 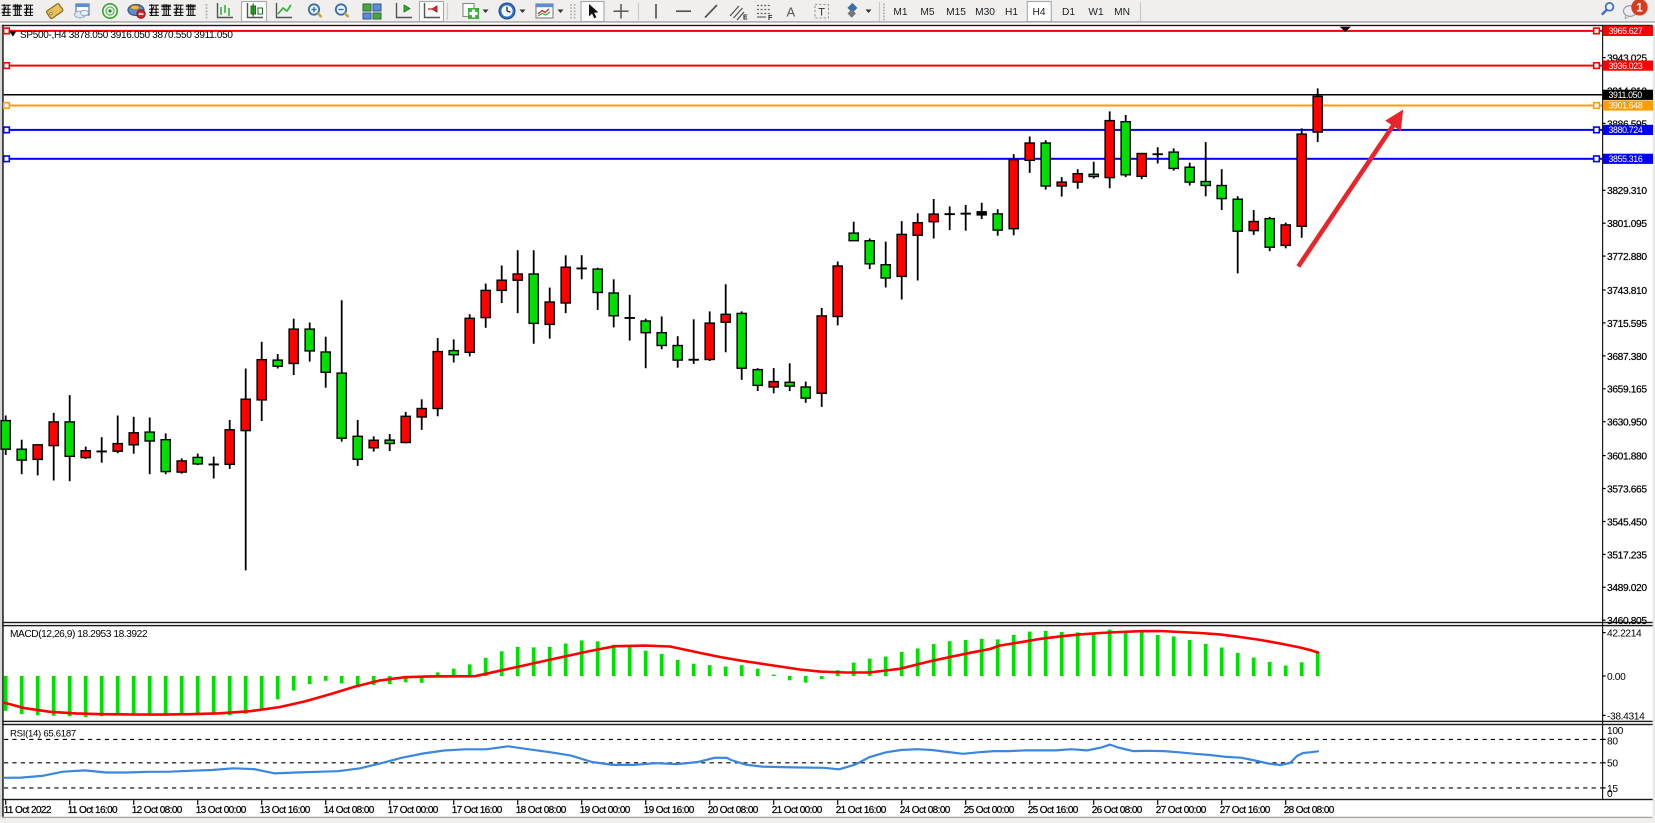 I want to click on svg-text: M1, so click(x=900, y=12).